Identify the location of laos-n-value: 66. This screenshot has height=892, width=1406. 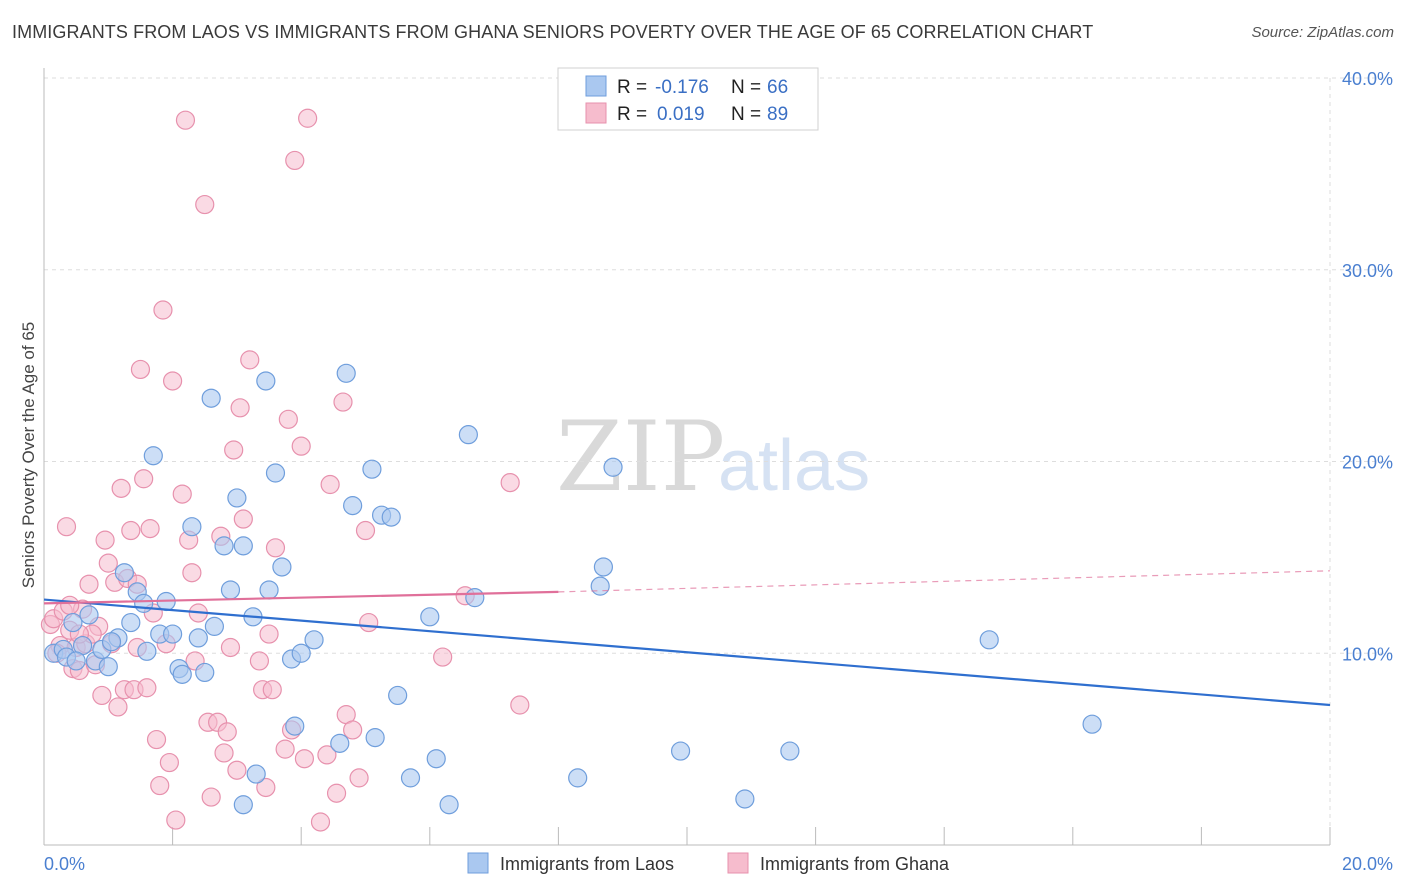
(777, 87).